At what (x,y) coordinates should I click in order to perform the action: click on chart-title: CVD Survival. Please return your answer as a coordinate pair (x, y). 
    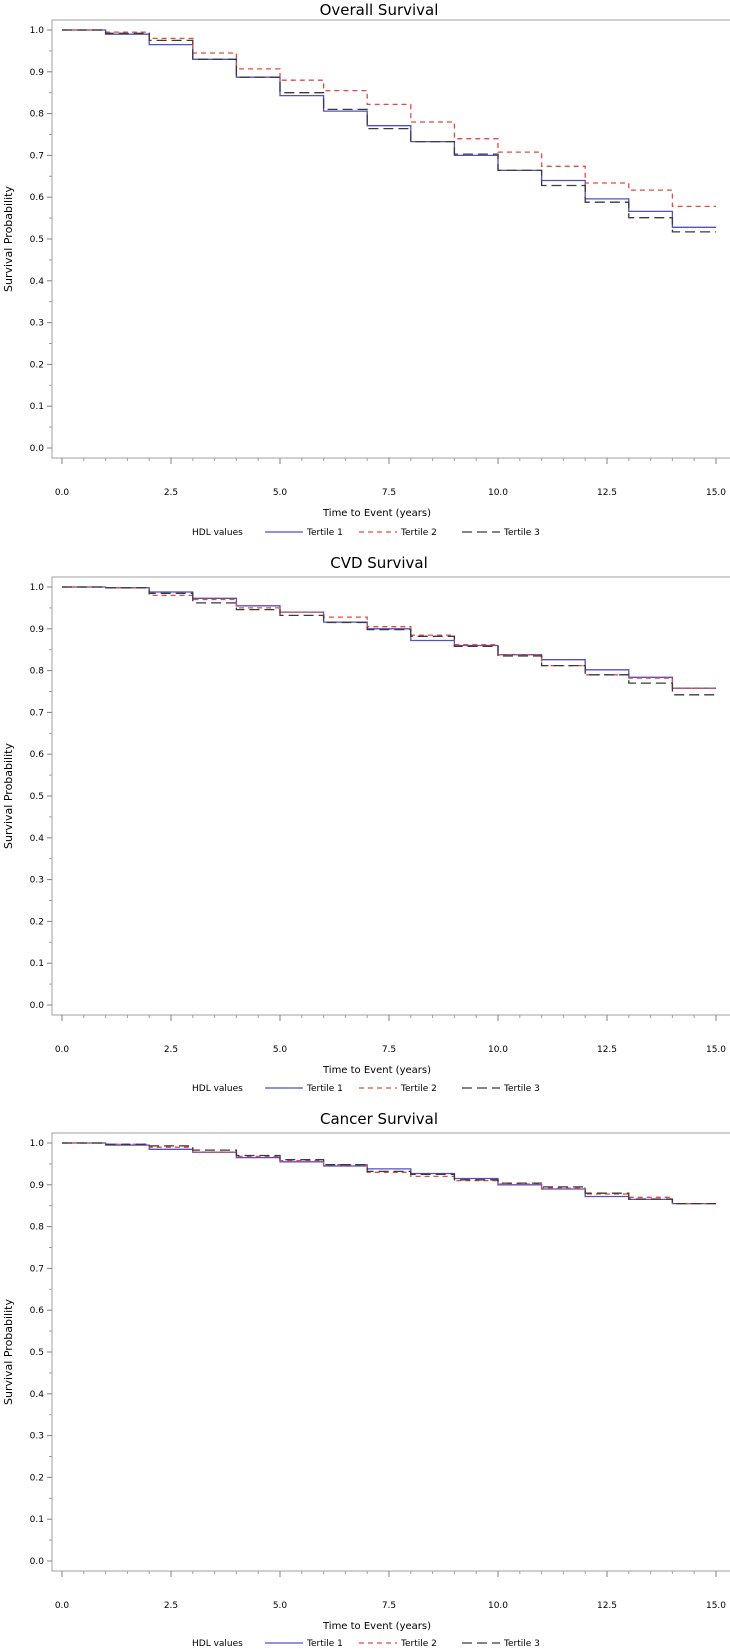
    Looking at the image, I should click on (379, 563).